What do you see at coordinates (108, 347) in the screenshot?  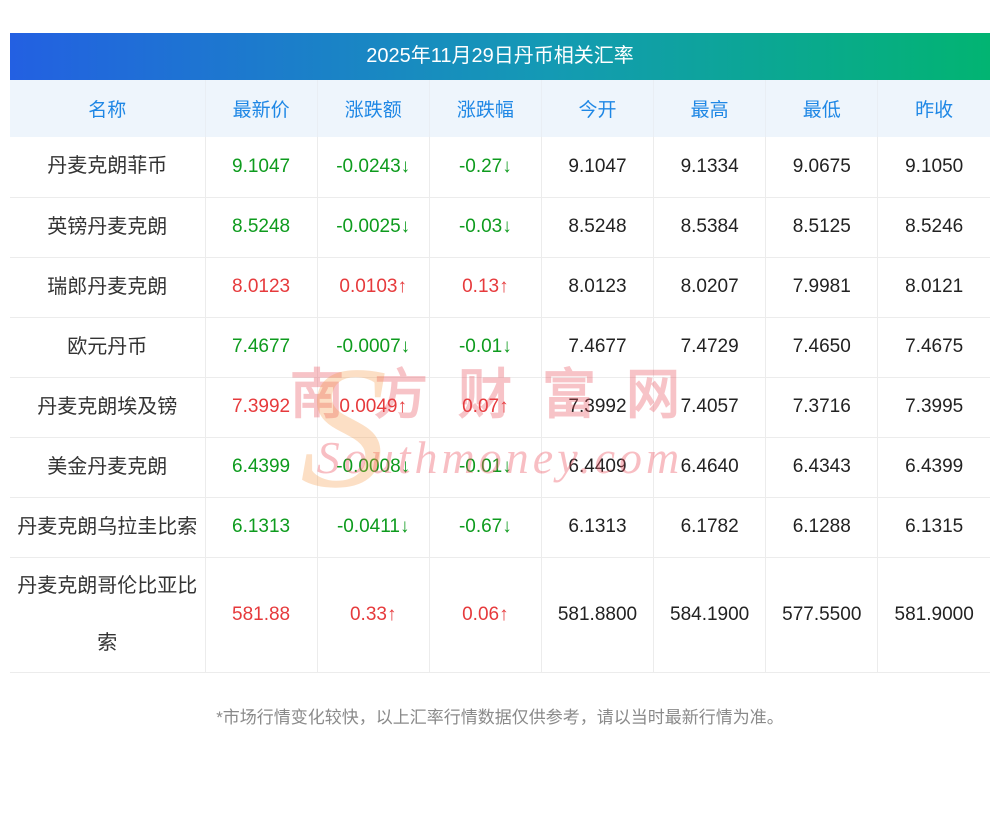 I see `cell-name: 欧元丹币` at bounding box center [108, 347].